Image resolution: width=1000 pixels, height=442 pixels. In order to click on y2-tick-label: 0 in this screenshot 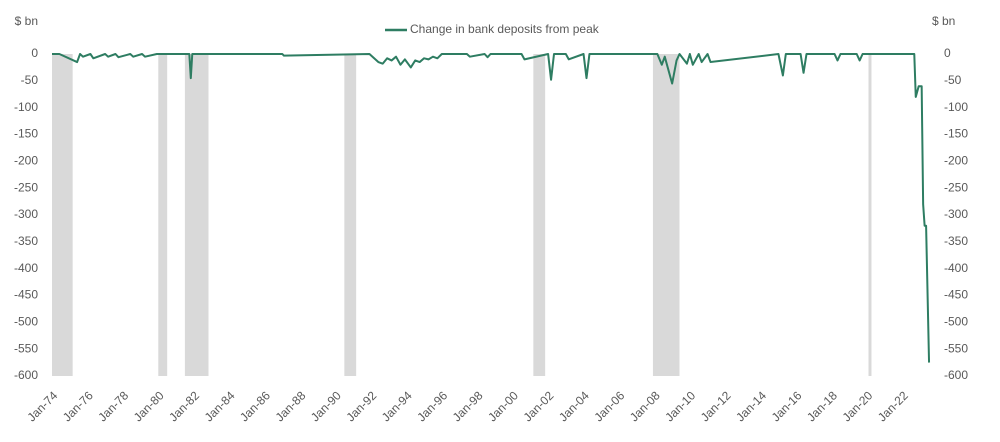, I will do `click(947, 53)`.